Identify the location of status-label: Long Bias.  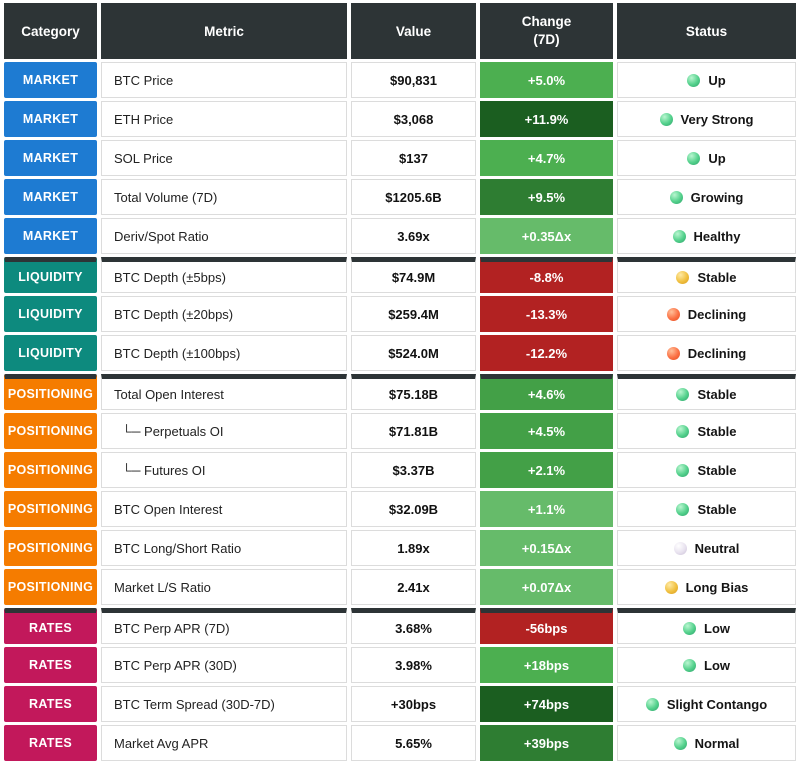
(717, 587).